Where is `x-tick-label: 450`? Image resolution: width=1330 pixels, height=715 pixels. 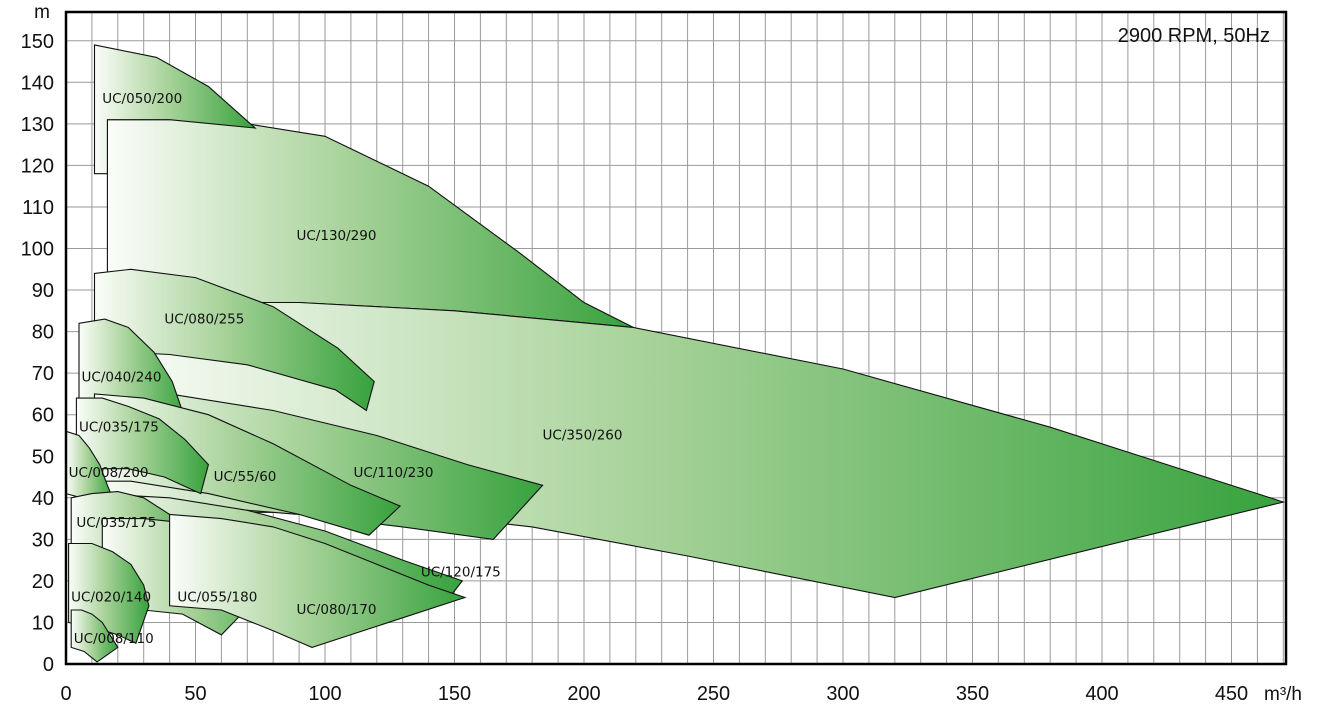
x-tick-label: 450 is located at coordinates (1231, 694).